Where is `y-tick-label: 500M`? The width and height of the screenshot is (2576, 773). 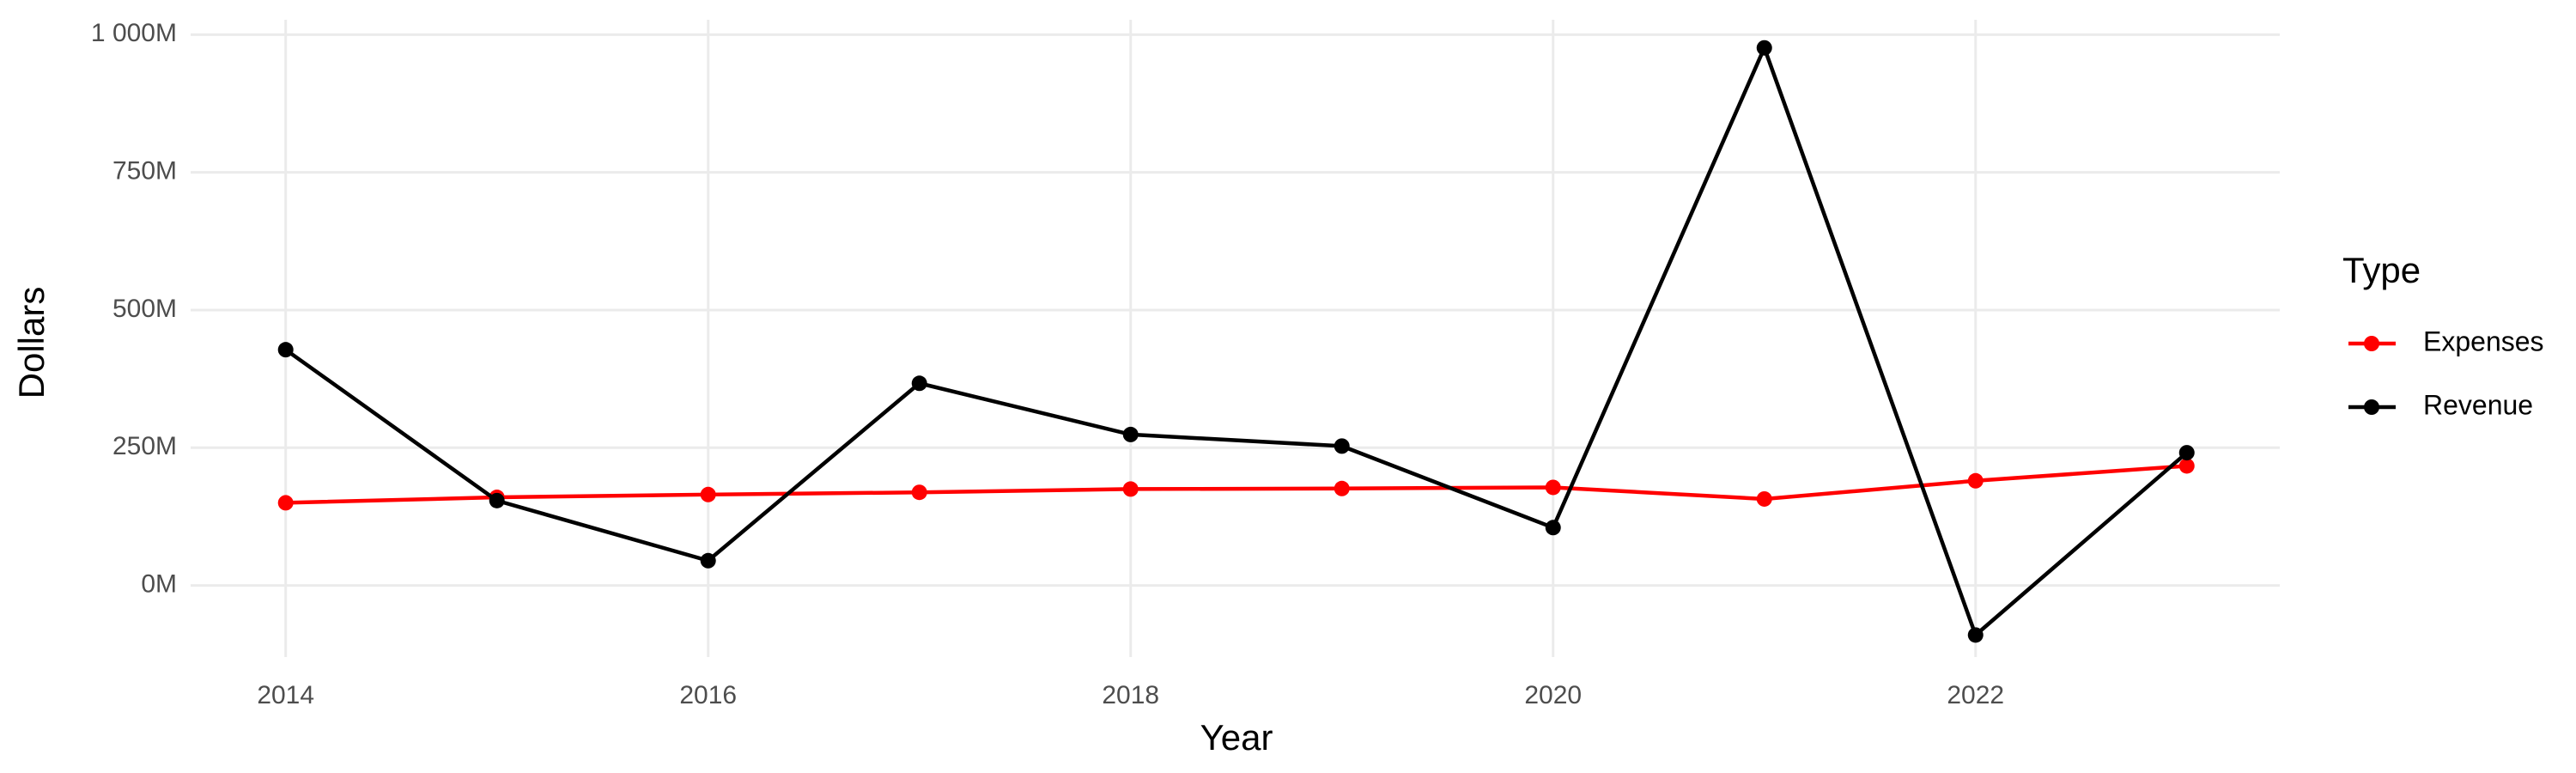
y-tick-label: 500M is located at coordinates (144, 309).